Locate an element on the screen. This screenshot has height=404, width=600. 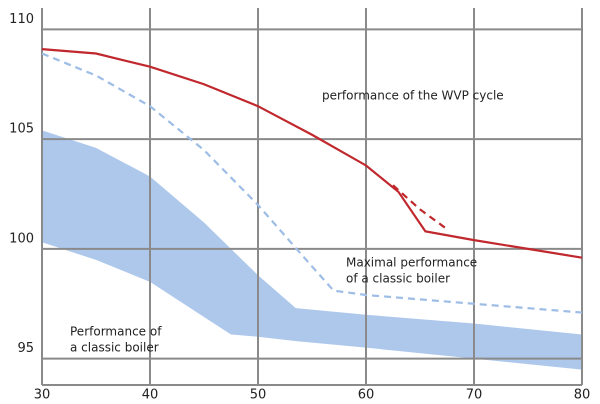
y-tick-label: 95 is located at coordinates (25, 348).